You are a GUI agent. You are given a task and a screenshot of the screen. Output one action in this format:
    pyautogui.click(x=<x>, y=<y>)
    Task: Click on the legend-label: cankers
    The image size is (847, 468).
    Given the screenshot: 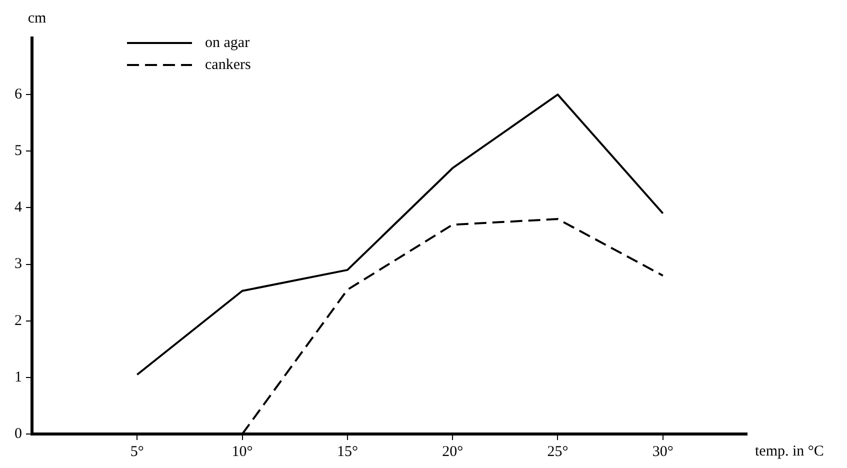 What is the action you would take?
    pyautogui.click(x=228, y=64)
    